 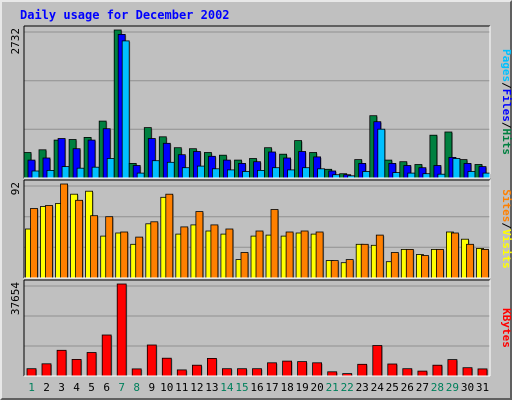 What do you see at coordinates (196, 387) in the screenshot?
I see `x-tick-label: 12` at bounding box center [196, 387].